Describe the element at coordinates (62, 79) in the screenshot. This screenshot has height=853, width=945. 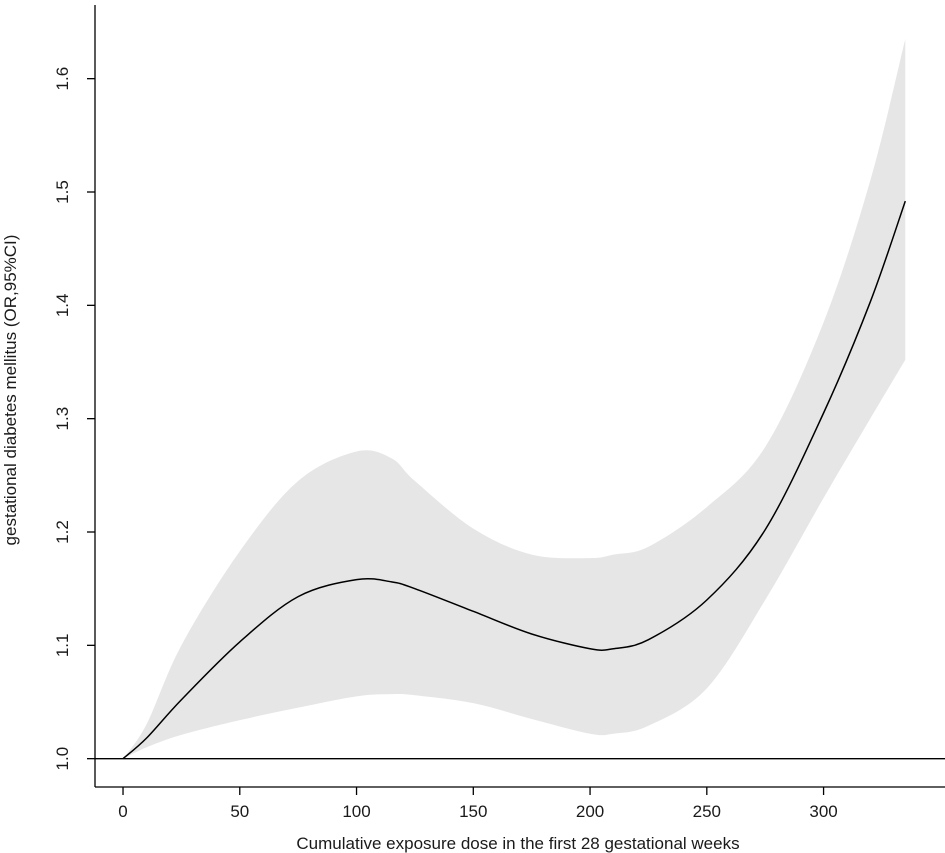
I see `y-tick-label: 1.6` at that location.